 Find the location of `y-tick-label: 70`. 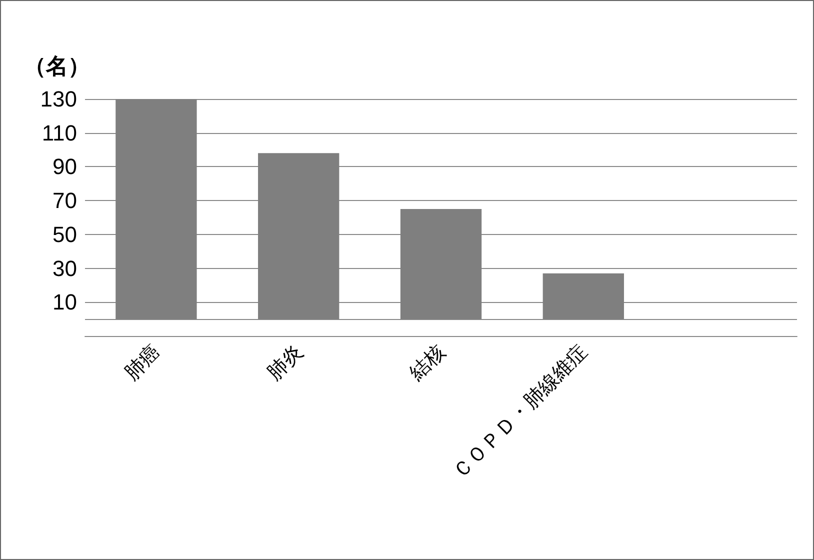

y-tick-label: 70 is located at coordinates (64, 201).